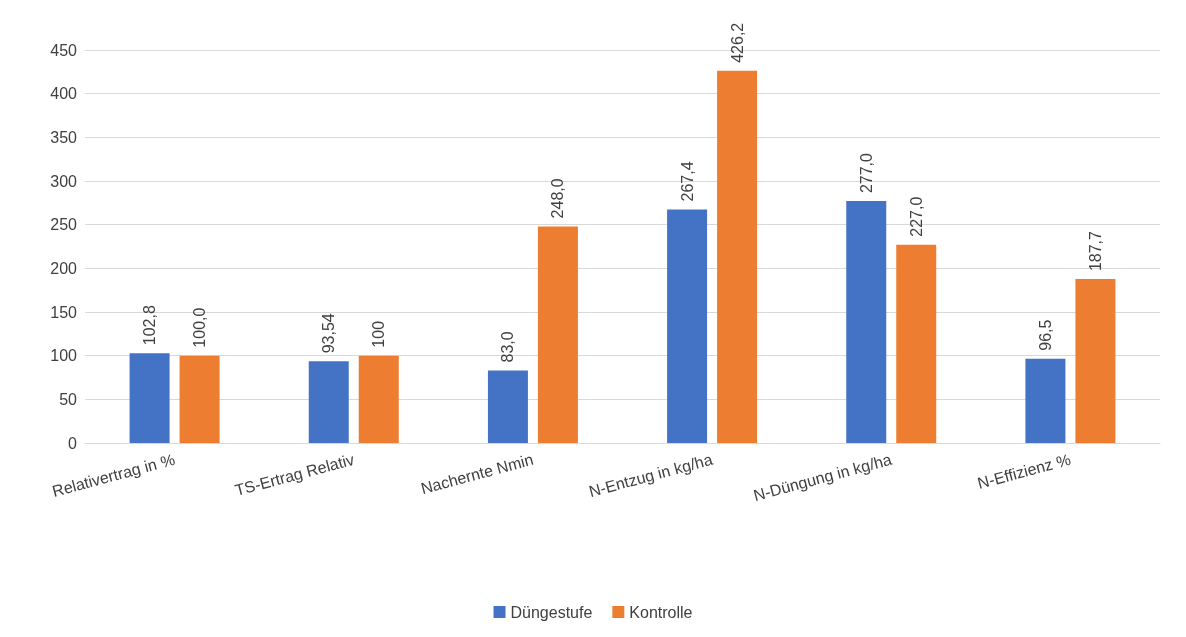 This screenshot has width=1186, height=637. I want to click on data-label: 267,4, so click(687, 181).